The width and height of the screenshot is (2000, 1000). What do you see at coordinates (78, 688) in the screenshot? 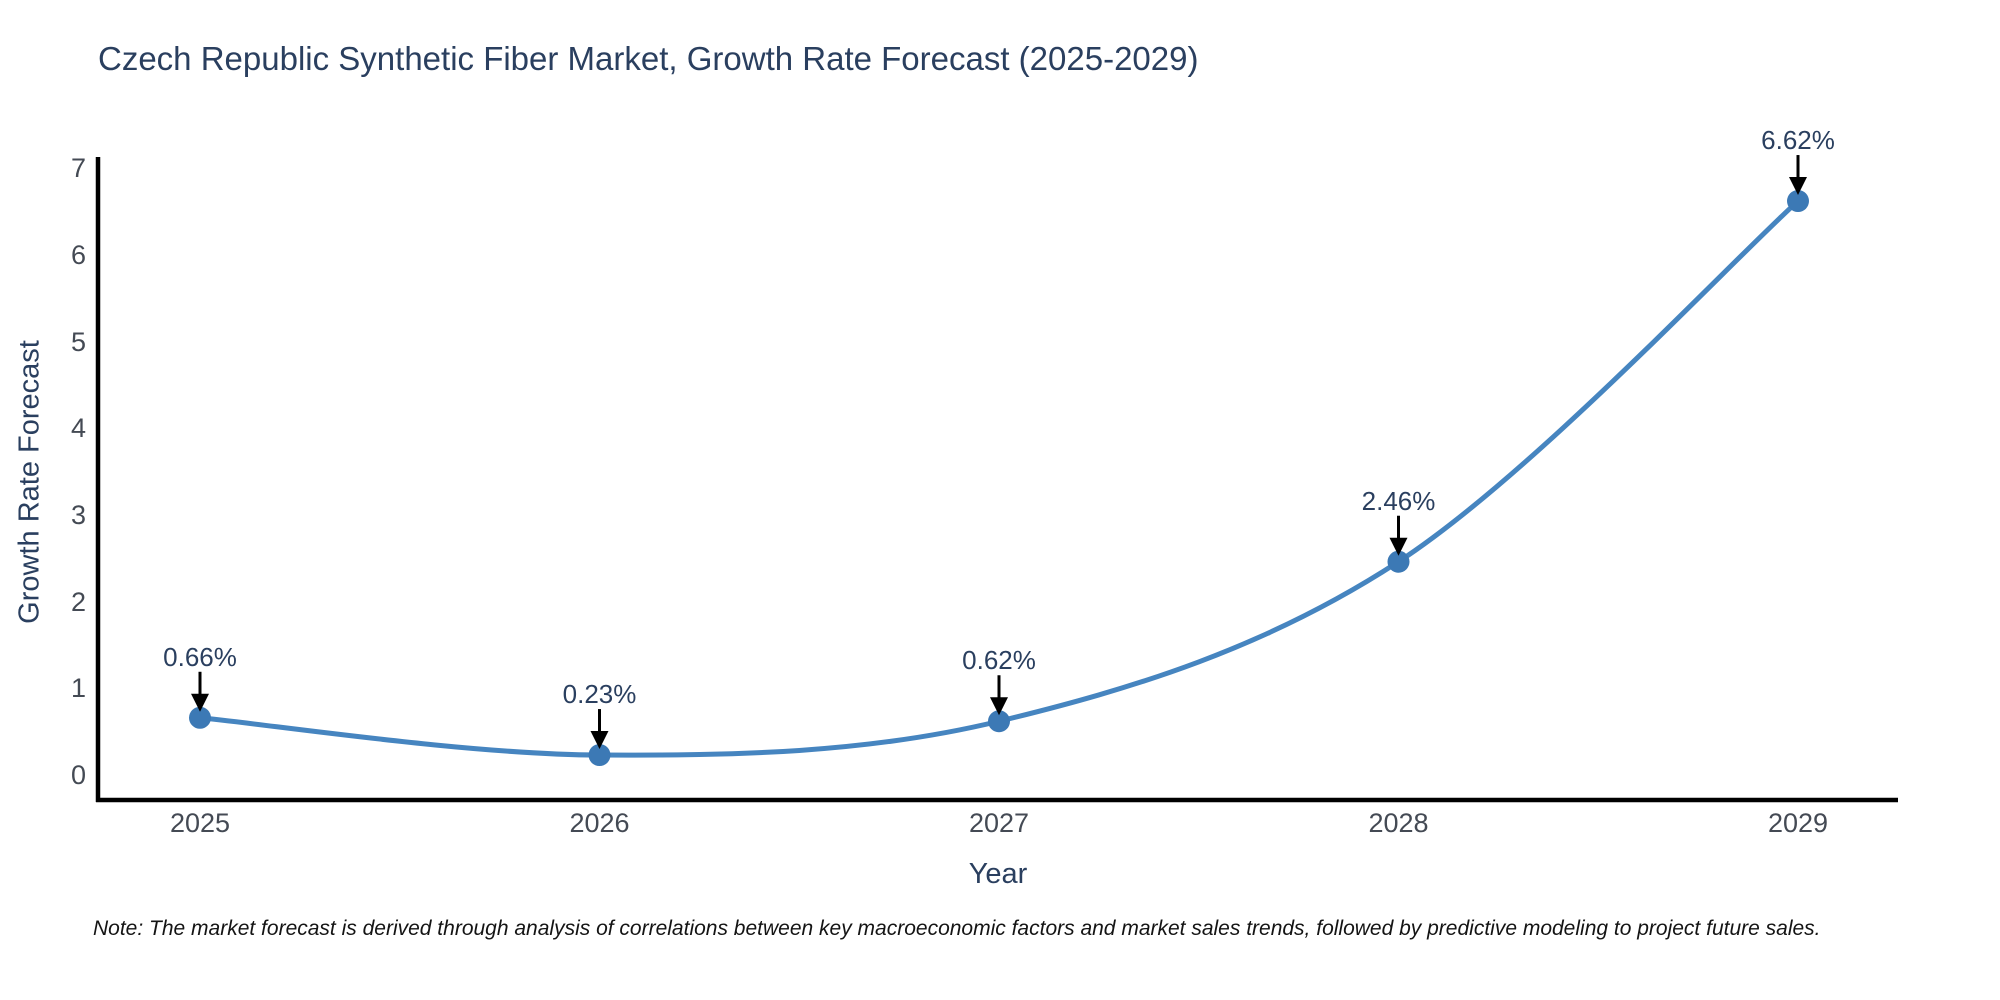
I see `y-tick-label: 1` at bounding box center [78, 688].